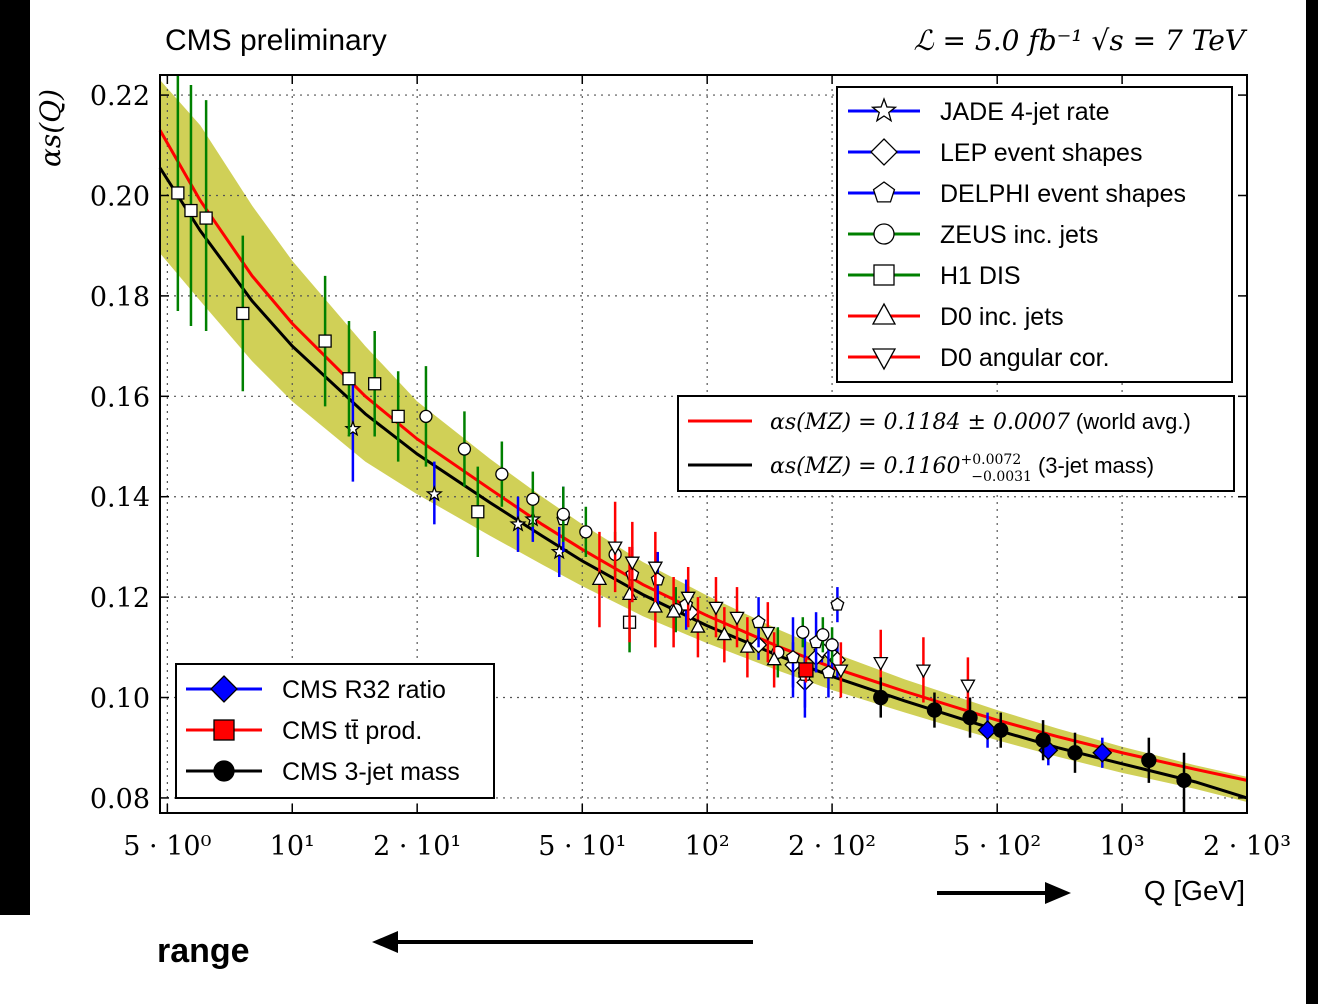 This screenshot has width=1318, height=1004. What do you see at coordinates (806, 670) in the screenshot?
I see `data-point-square-filled` at bounding box center [806, 670].